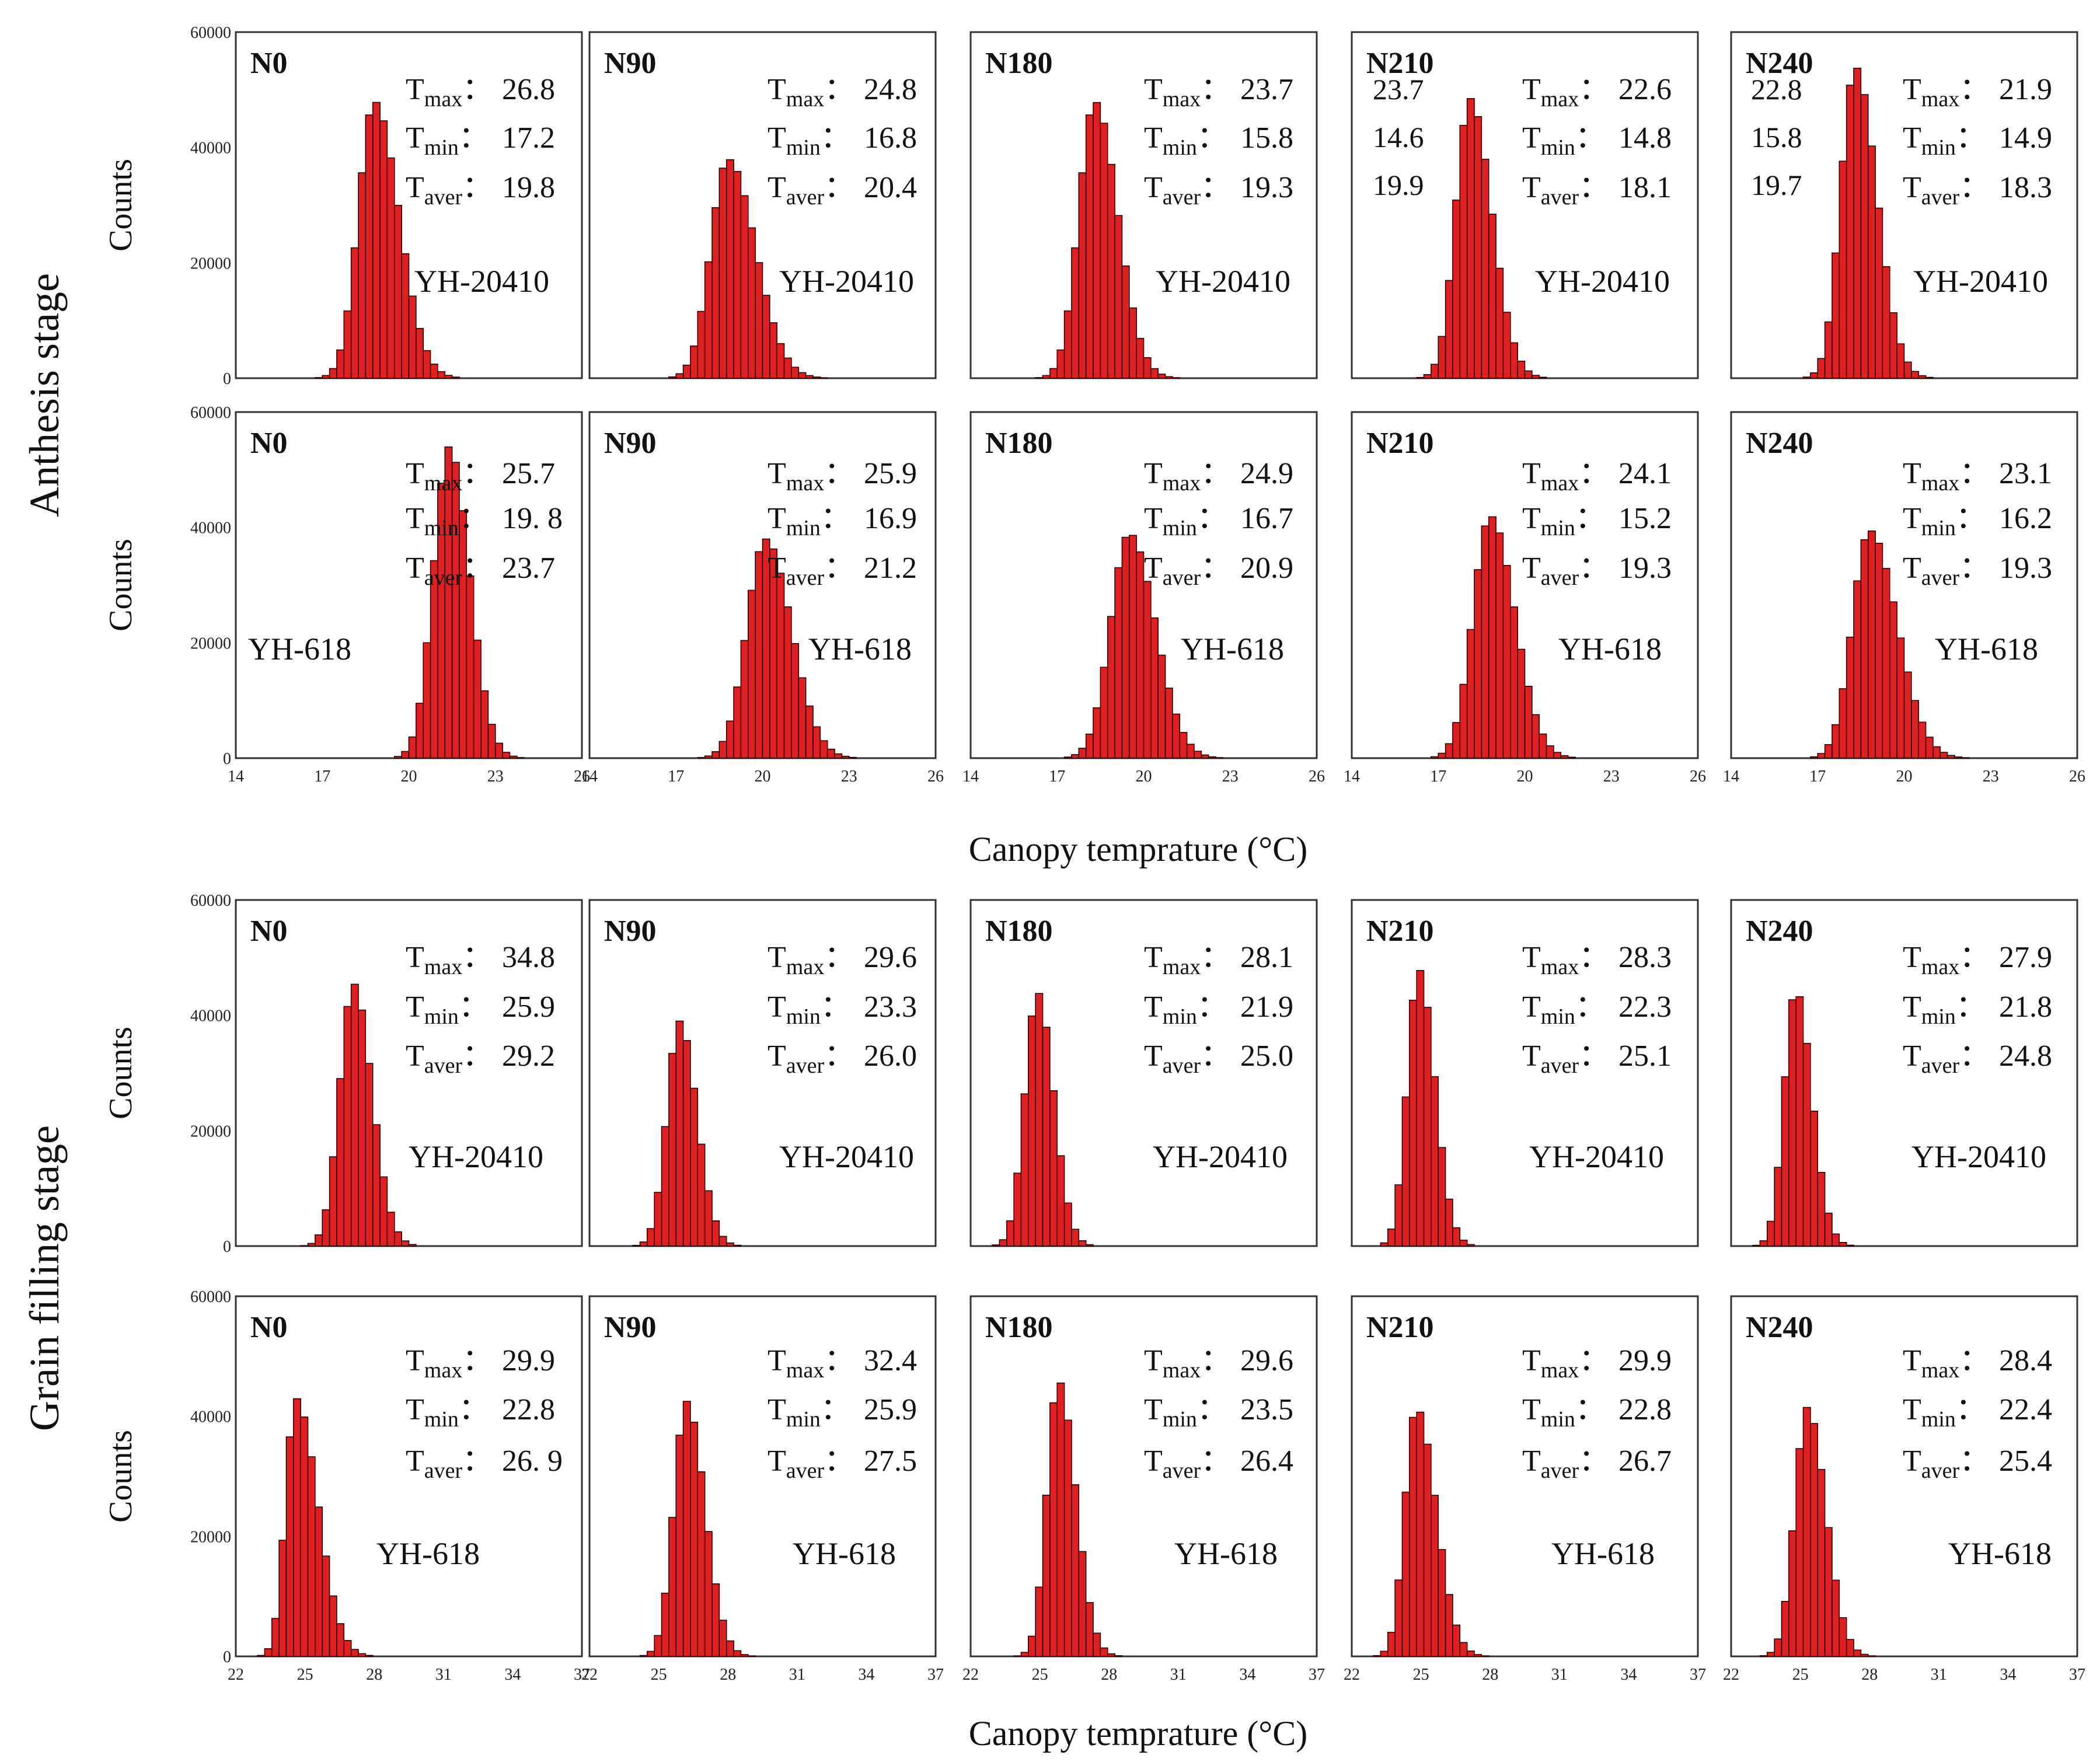 The height and width of the screenshot is (1762, 2100). What do you see at coordinates (891, 1360) in the screenshot?
I see `stat-value-tmax: 32.4` at bounding box center [891, 1360].